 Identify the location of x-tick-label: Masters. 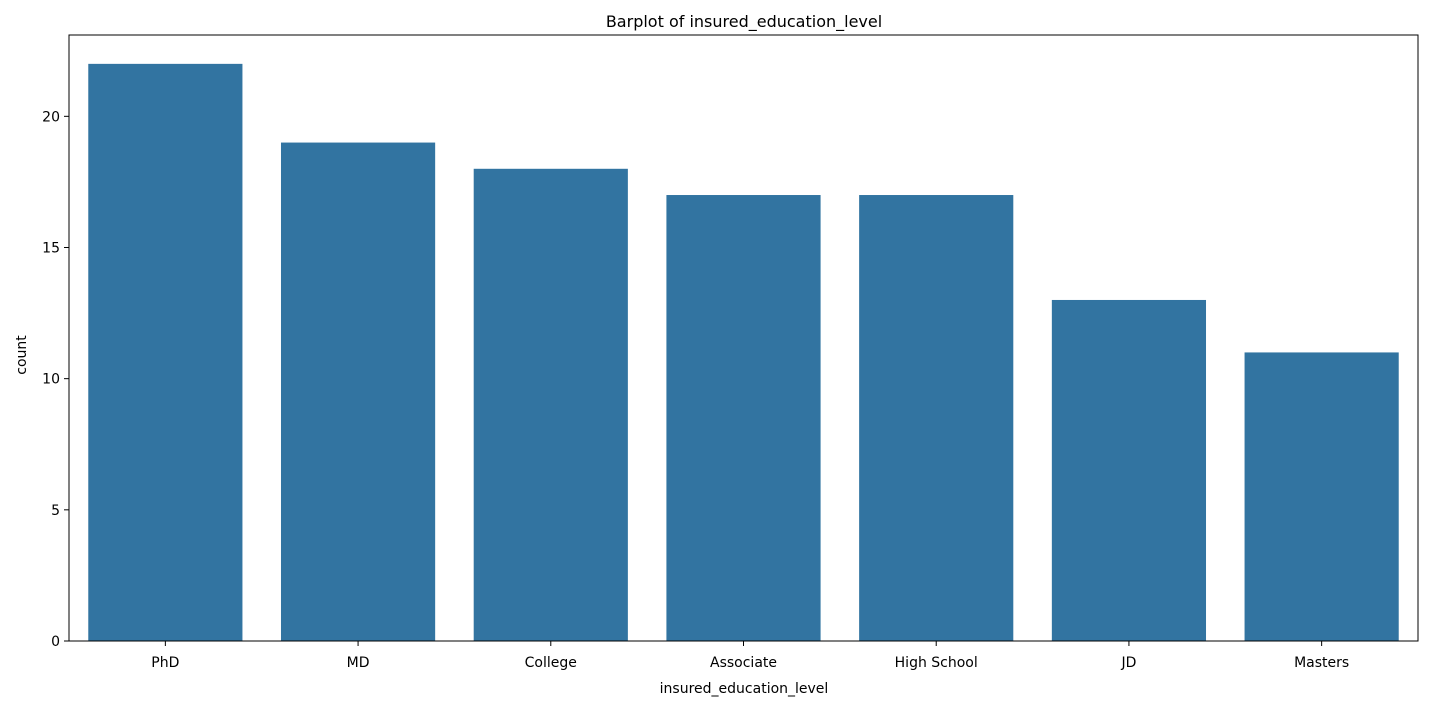
(1321, 663).